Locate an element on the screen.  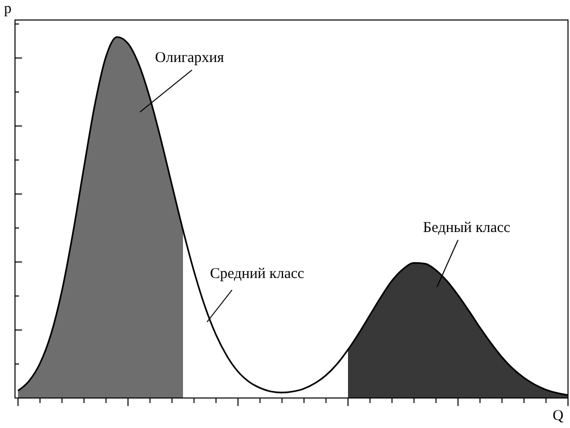
annotation: Олигархия is located at coordinates (189, 58).